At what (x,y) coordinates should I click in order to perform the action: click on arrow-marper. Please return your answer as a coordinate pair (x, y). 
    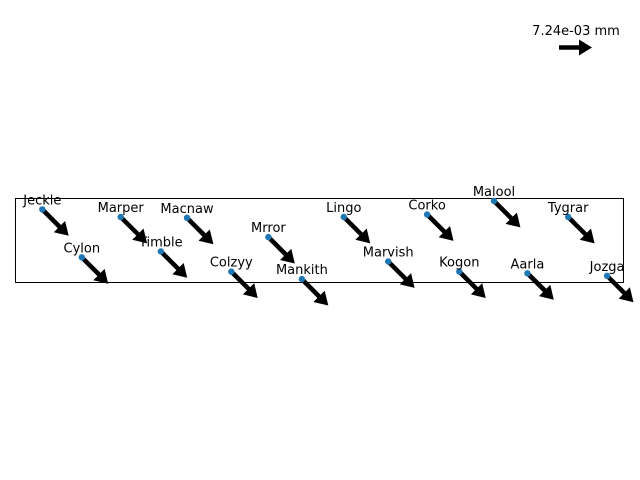
    Looking at the image, I should click on (133, 229).